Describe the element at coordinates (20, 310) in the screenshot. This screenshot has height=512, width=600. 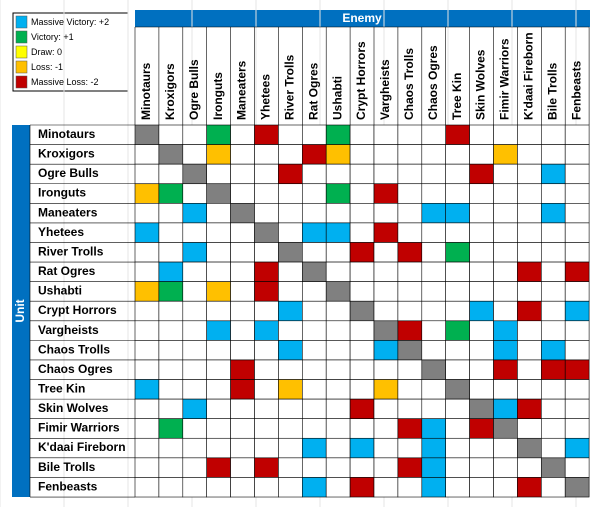
I see `y-axis-label: Unit` at that location.